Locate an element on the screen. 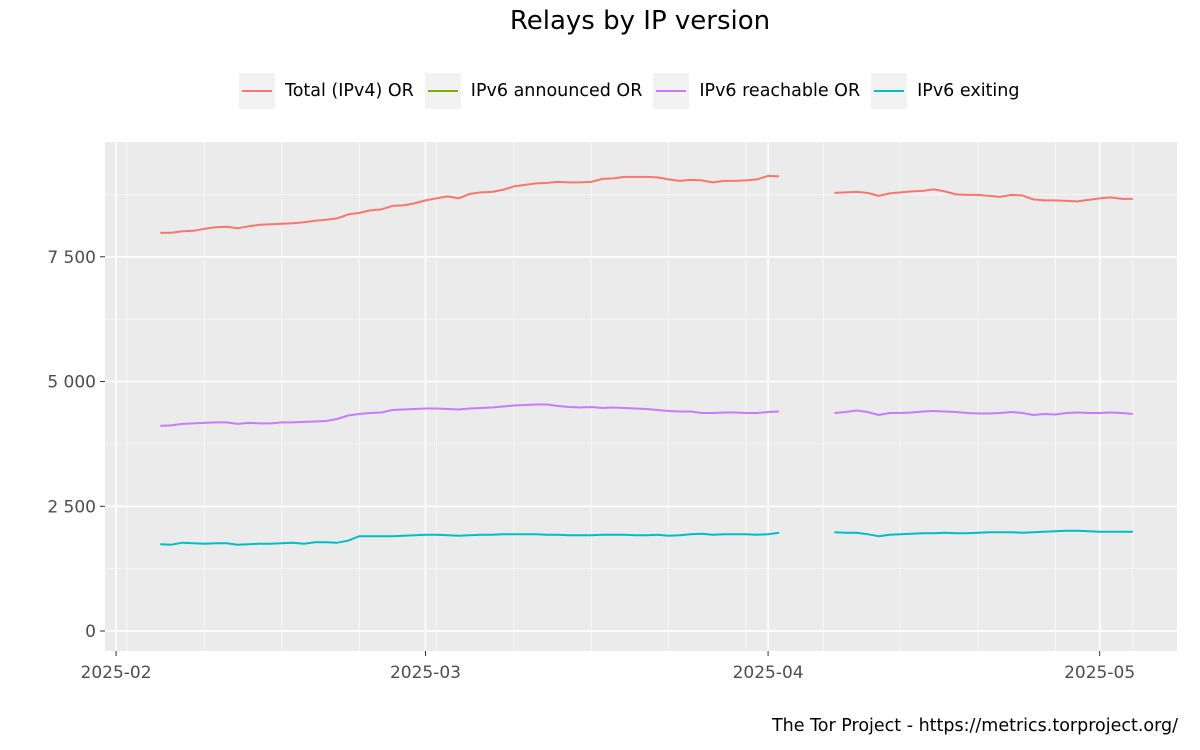  legend-key-ipv6-exiting is located at coordinates (889, 91).